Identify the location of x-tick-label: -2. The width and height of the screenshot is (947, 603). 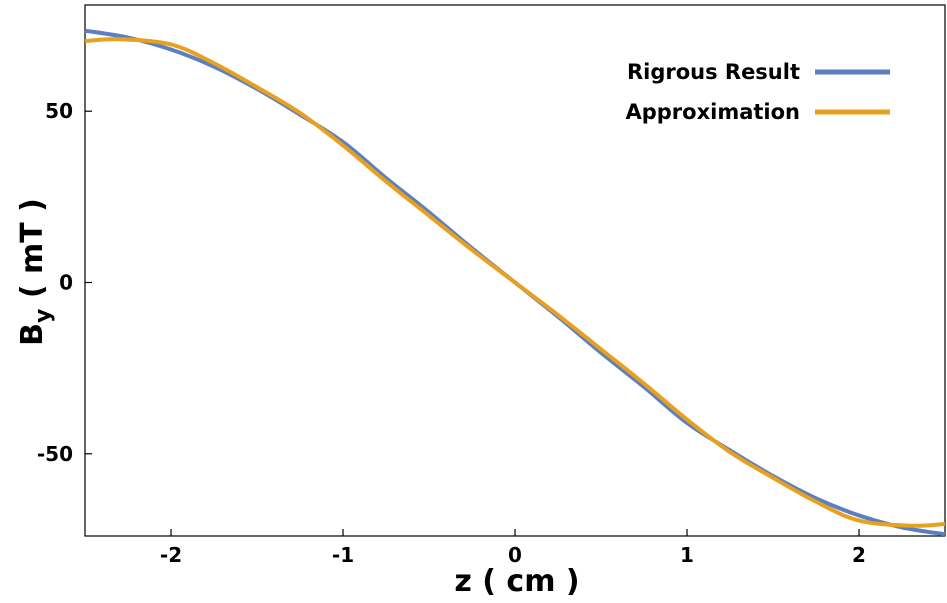
(171, 555).